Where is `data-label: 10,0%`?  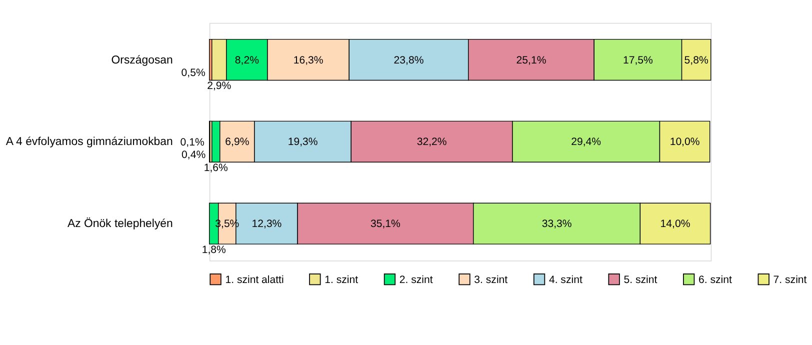
data-label: 10,0% is located at coordinates (685, 142).